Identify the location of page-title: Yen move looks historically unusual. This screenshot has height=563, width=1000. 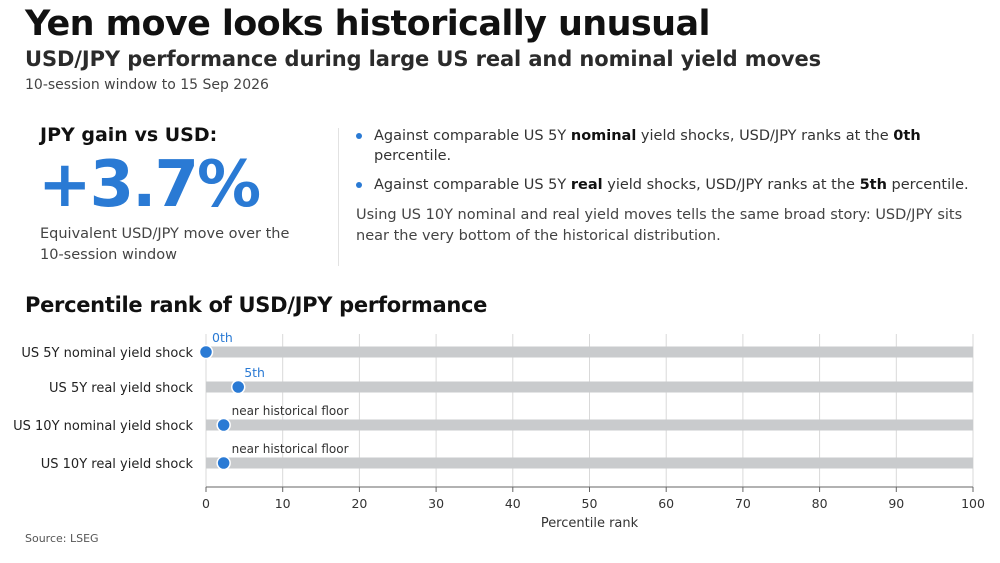
(367, 24).